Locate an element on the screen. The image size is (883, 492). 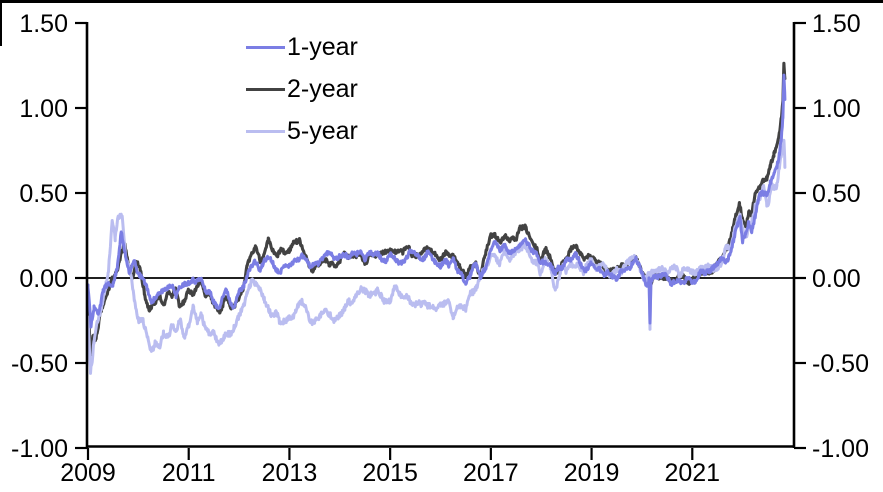
x-axis-label: 2019 is located at coordinates (592, 473).